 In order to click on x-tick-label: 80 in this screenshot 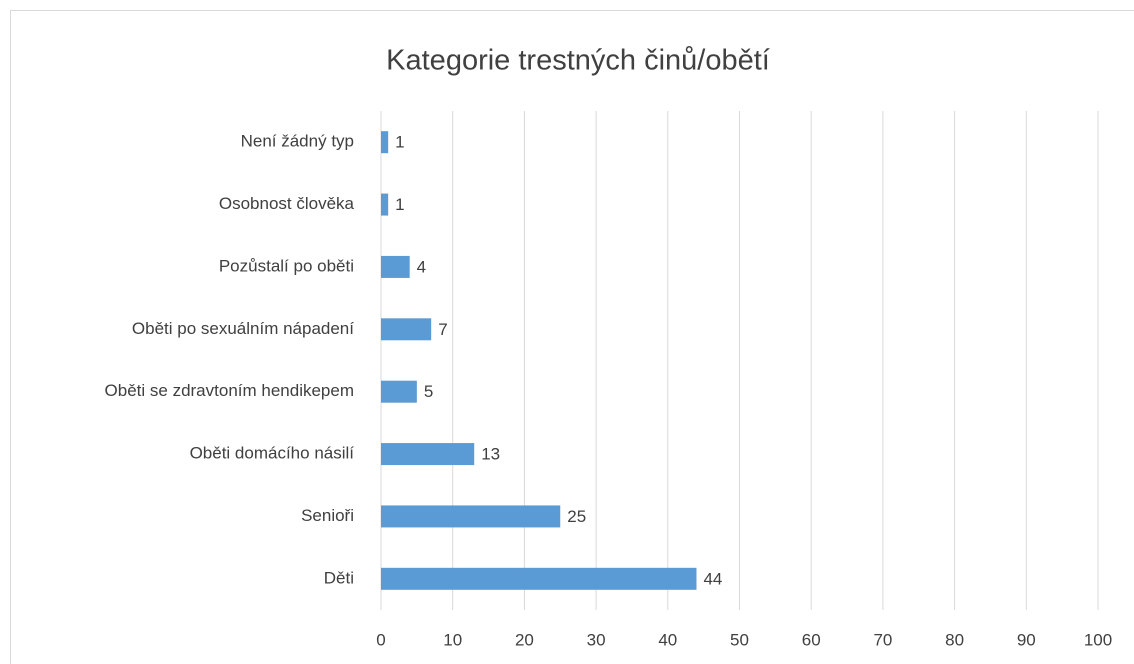, I will do `click(954, 639)`.